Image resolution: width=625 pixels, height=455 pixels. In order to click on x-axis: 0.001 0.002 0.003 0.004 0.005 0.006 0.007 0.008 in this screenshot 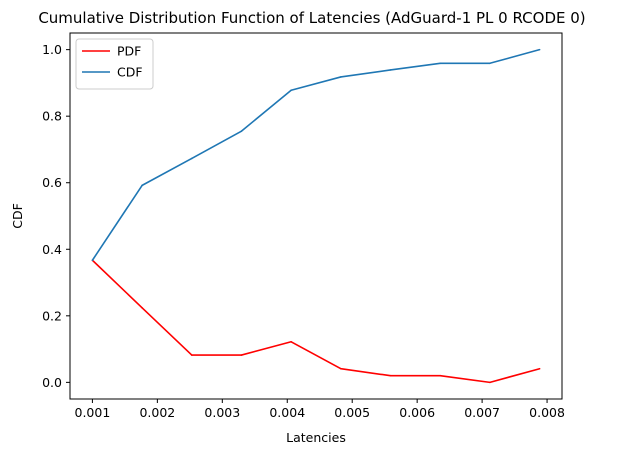, I will do `click(320, 409)`.